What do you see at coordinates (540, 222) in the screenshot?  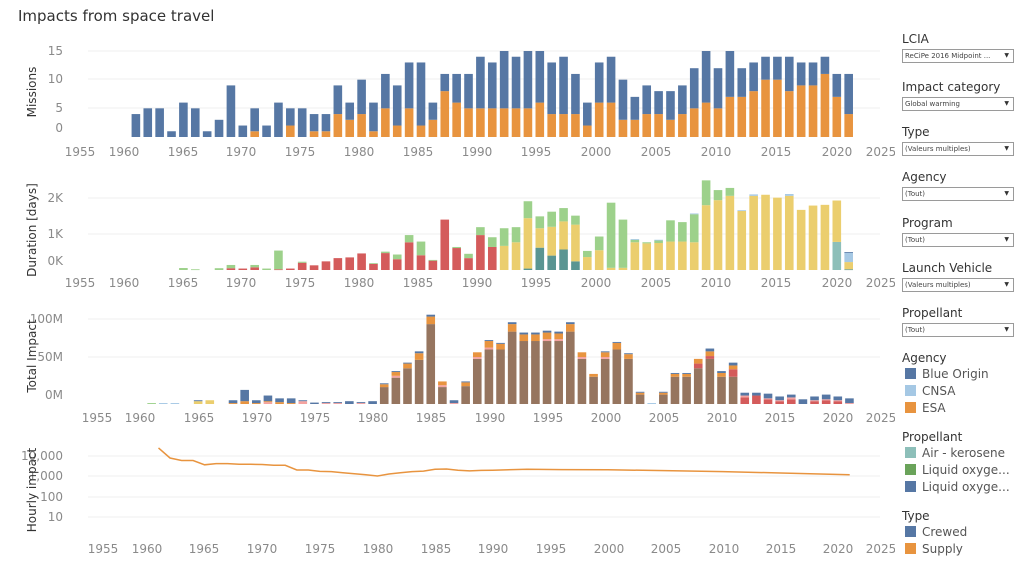 I see `bar-segment-green-1995` at bounding box center [540, 222].